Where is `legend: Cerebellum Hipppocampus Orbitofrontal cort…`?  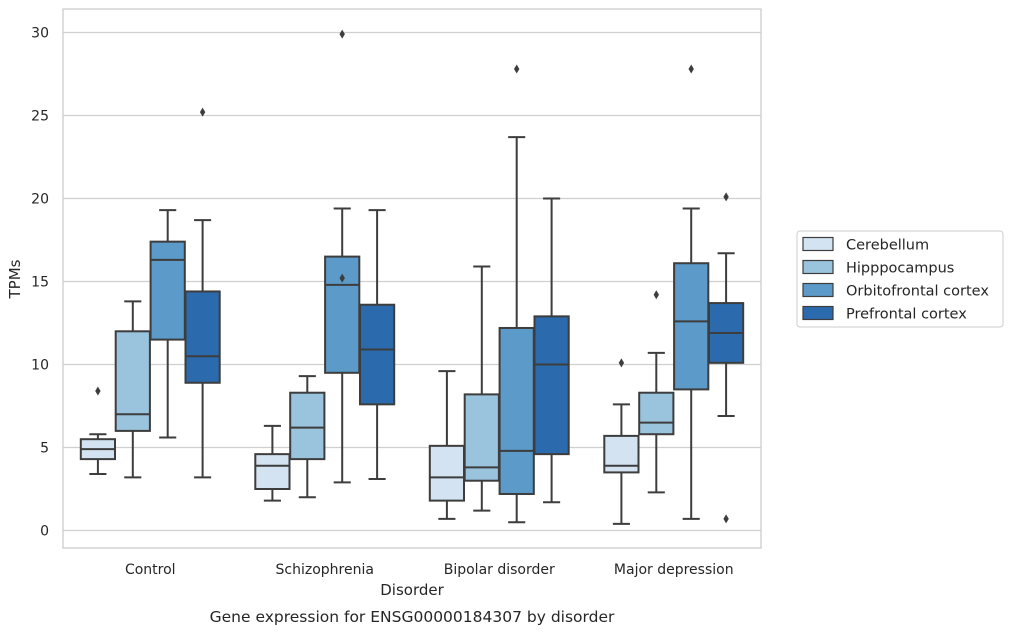 legend: Cerebellum Hipppocampus Orbitofrontal cort… is located at coordinates (900, 279).